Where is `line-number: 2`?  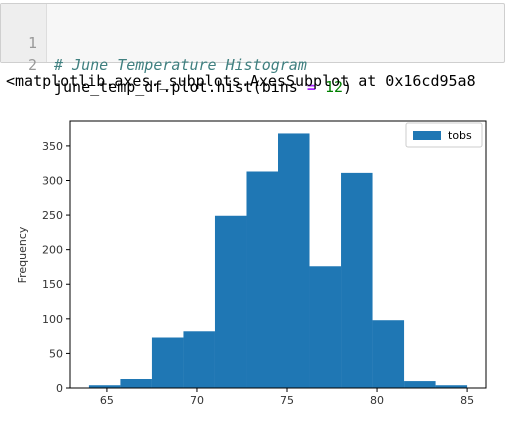
line-number: 2 is located at coordinates (32, 65).